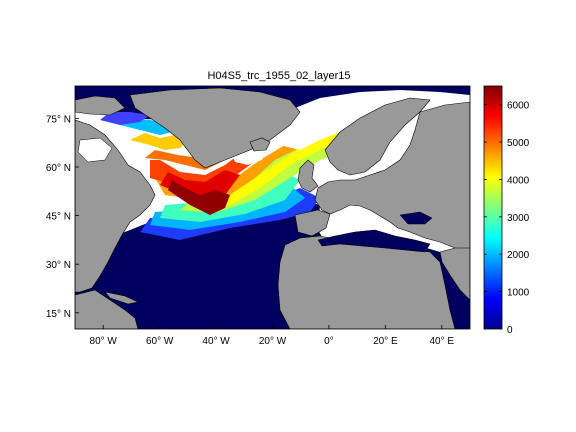 The width and height of the screenshot is (576, 432). What do you see at coordinates (104, 341) in the screenshot?
I see `lon-tick-label: 80° W` at bounding box center [104, 341].